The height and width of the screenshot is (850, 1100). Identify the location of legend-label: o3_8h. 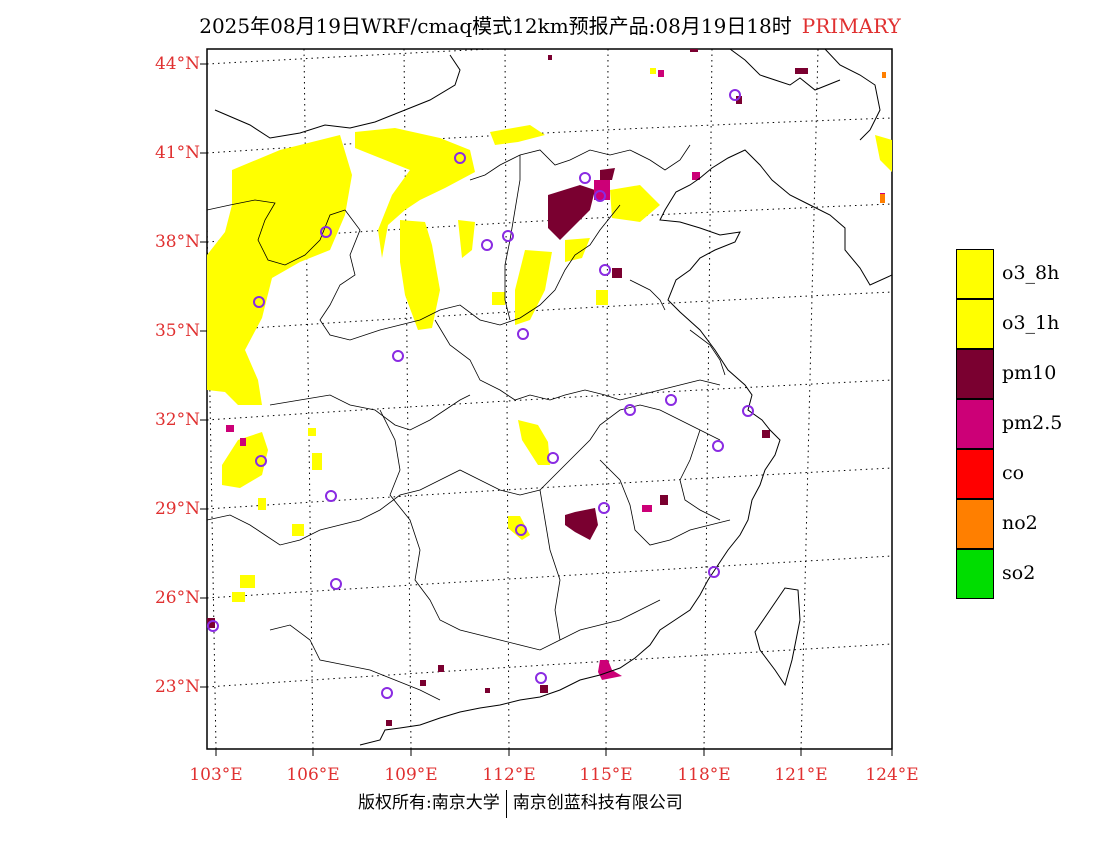
(1031, 273).